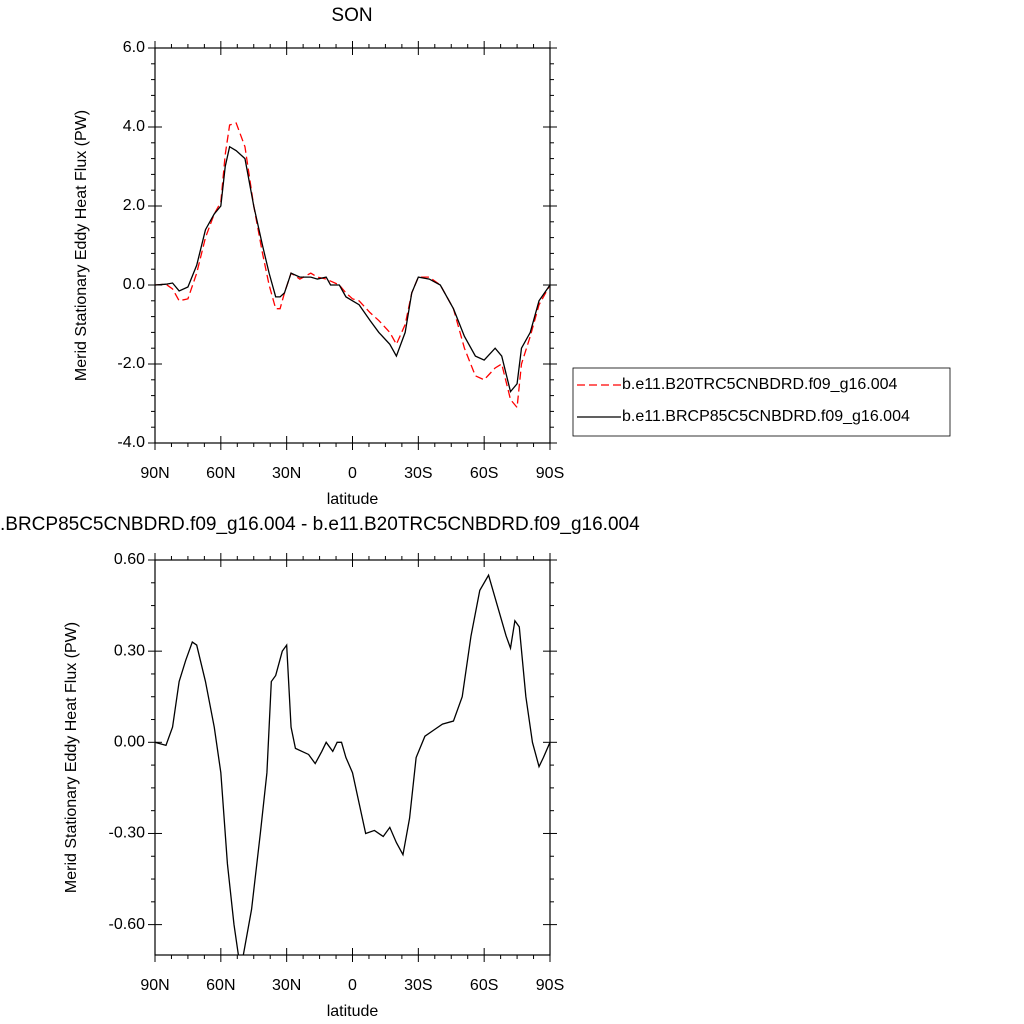  I want to click on y-tick-label: 2.0, so click(134, 205).